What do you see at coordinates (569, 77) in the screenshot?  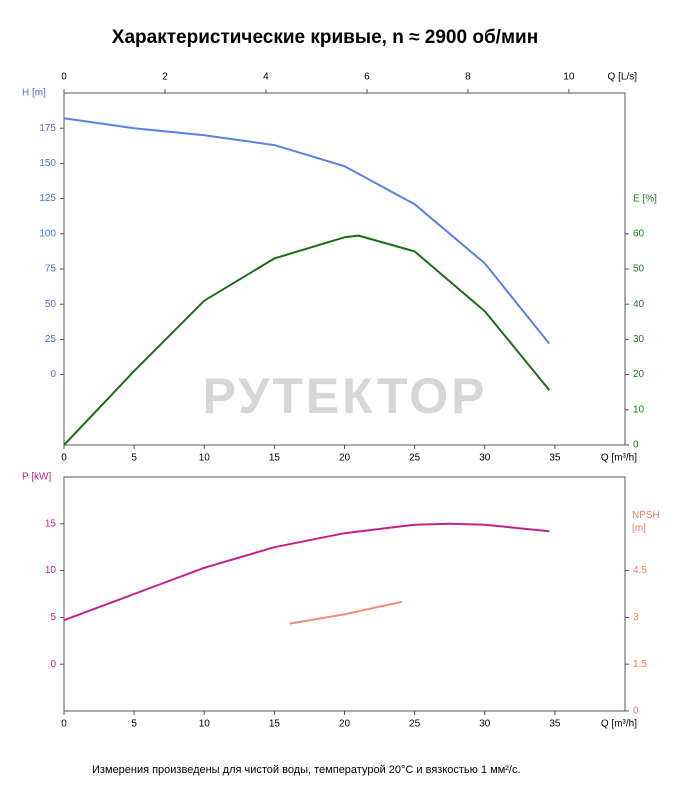 I see `x2-tick-label: 10` at bounding box center [569, 77].